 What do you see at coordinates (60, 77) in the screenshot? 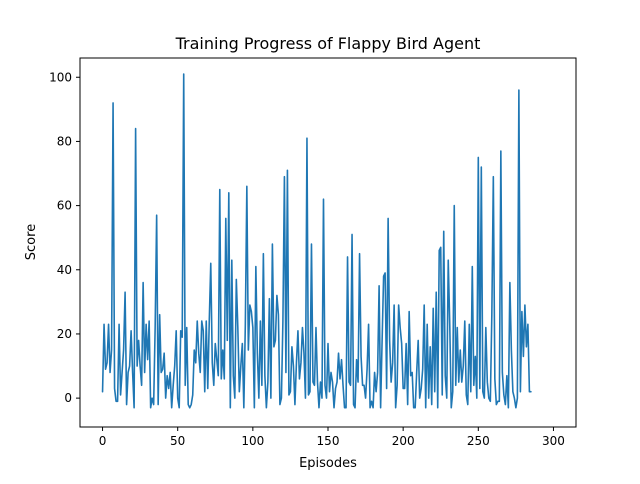
I see `y-tick-label: 100` at bounding box center [60, 77].